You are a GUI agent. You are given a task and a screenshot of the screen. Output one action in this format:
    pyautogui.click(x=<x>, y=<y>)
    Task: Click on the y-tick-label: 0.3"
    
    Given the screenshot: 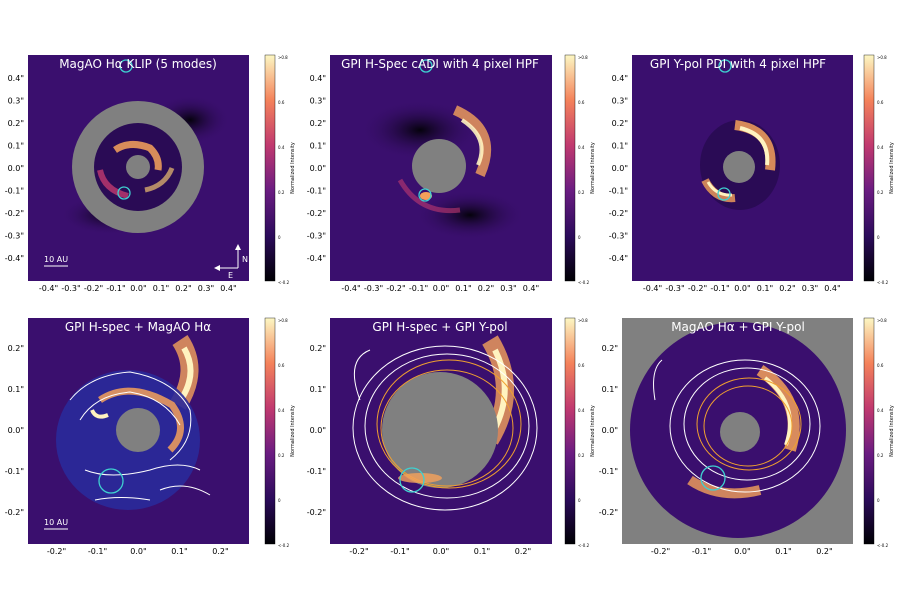 What is the action you would take?
    pyautogui.click(x=620, y=101)
    